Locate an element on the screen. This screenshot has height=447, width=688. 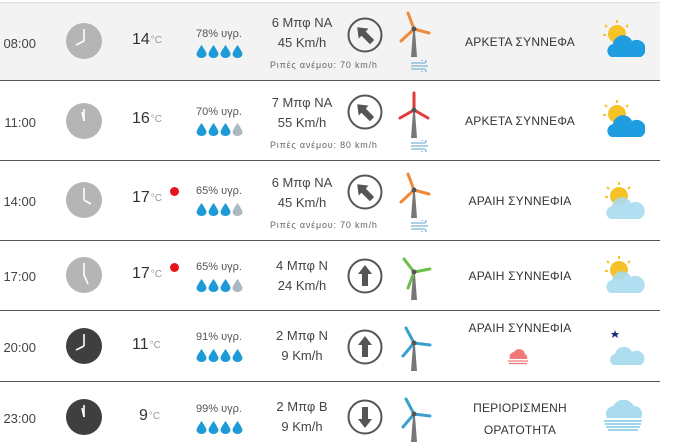
time-label: 23:00 is located at coordinates (19, 418).